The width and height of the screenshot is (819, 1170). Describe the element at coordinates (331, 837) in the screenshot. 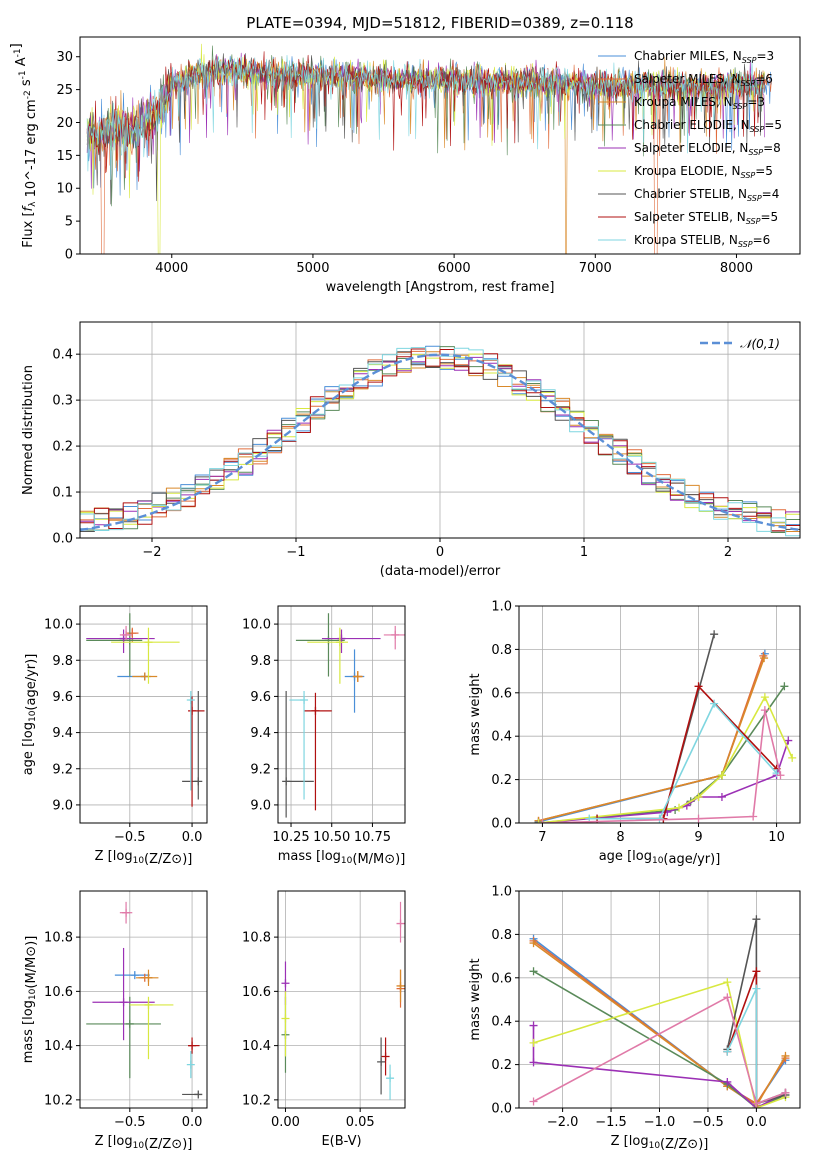

I see `x-tick-label: 10.50` at that location.